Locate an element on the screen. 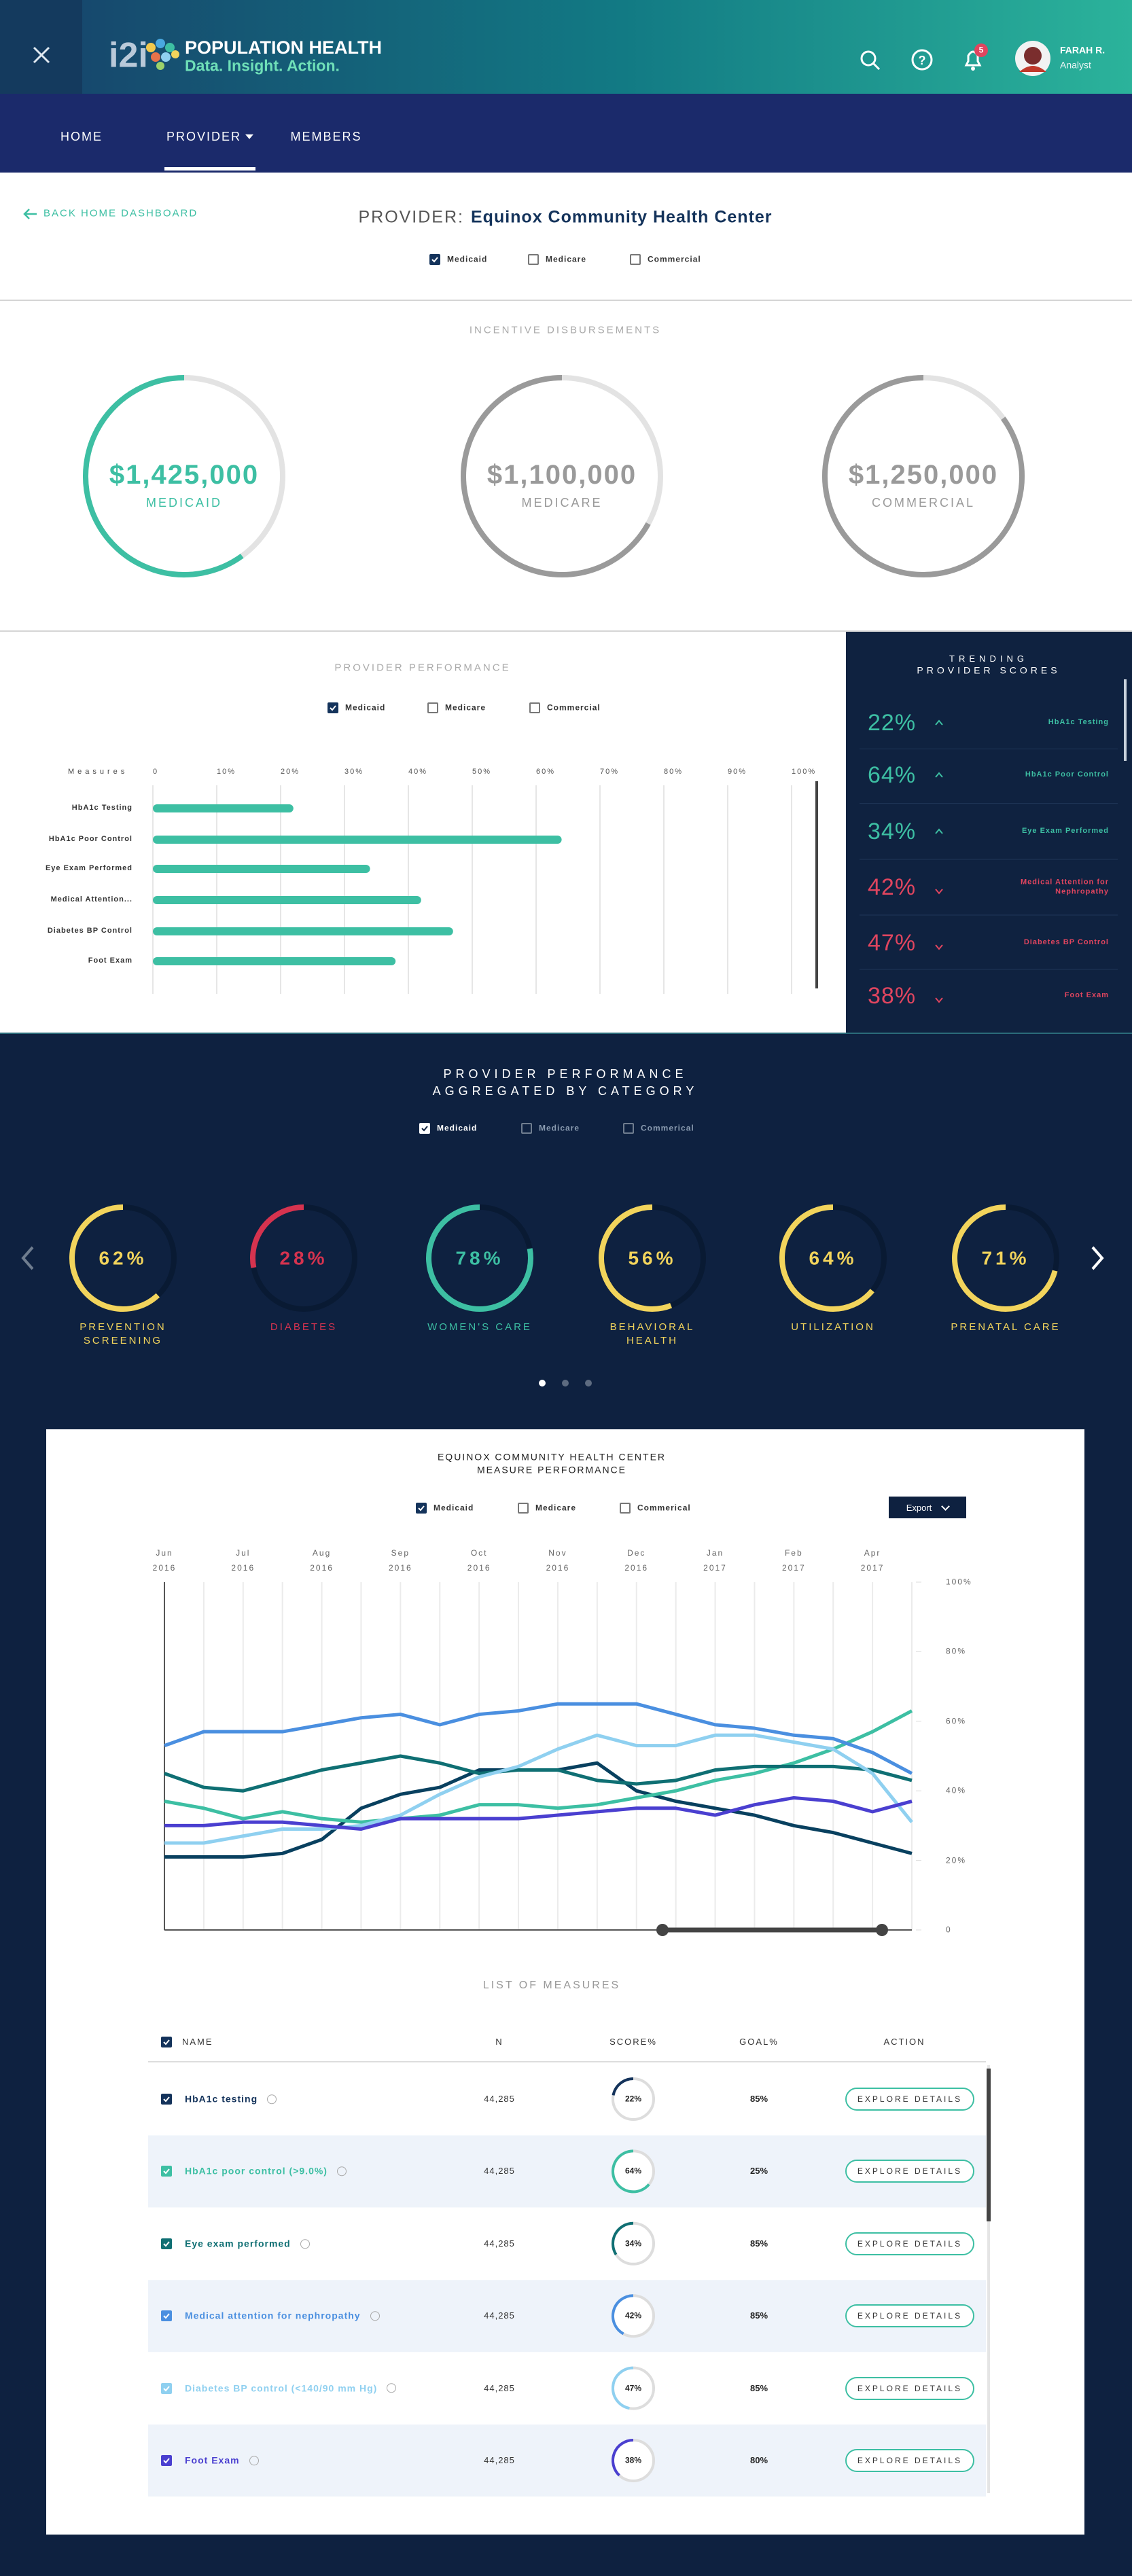 The height and width of the screenshot is (2576, 1132). x-tick-label: 20% is located at coordinates (290, 772).